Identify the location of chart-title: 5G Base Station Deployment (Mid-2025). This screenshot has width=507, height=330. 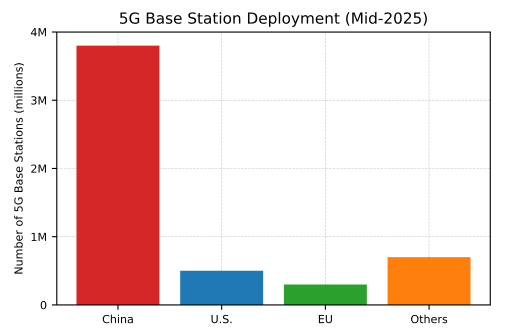
(273, 19).